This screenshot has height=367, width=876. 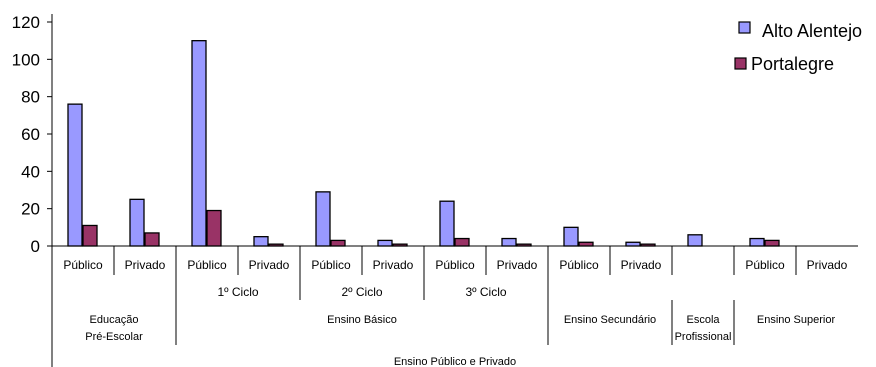 What do you see at coordinates (237, 292) in the screenshot?
I see `x-group-label: 1º Ciclo` at bounding box center [237, 292].